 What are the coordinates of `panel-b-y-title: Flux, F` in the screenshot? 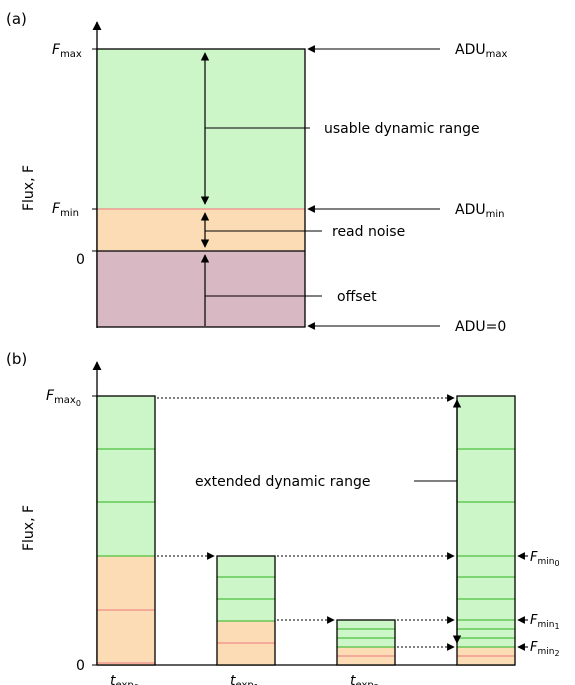 It's located at (29, 528).